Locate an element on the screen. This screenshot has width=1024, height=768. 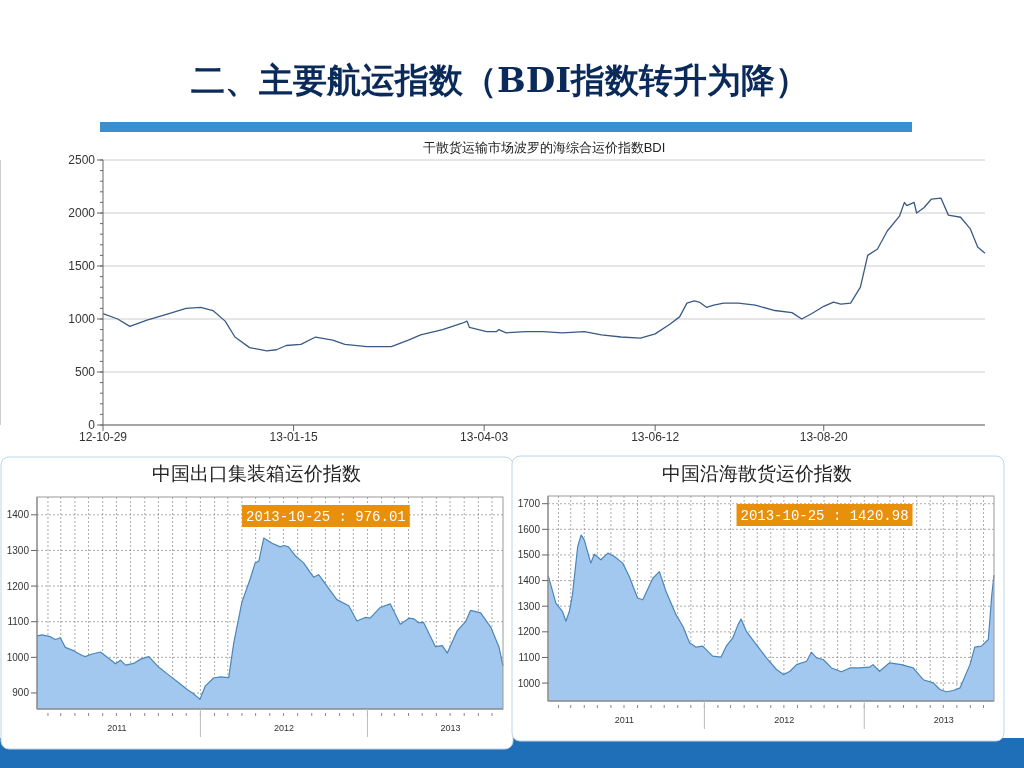
x-tick-label: 13-01-15 is located at coordinates (293, 437).